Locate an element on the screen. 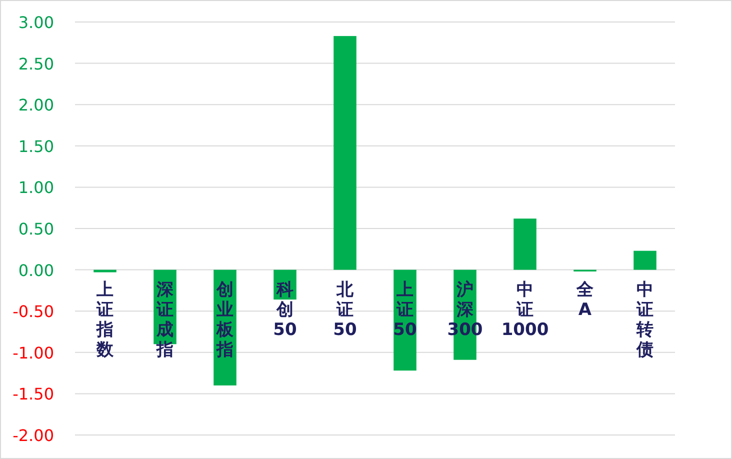 This screenshot has width=732, height=459. y-tick-label: 1.50 is located at coordinates (36, 146).